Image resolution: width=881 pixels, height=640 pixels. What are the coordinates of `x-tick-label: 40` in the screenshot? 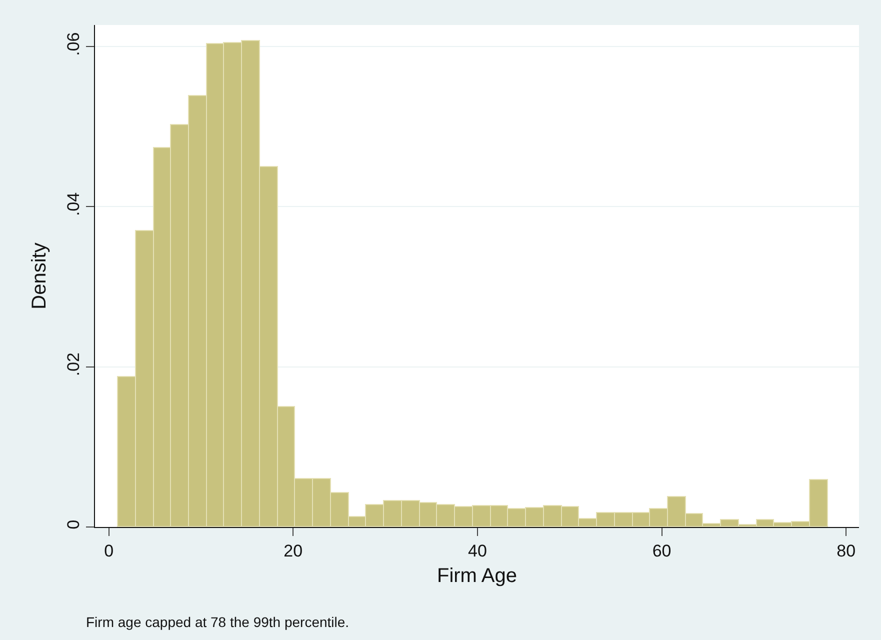 It's located at (477, 550).